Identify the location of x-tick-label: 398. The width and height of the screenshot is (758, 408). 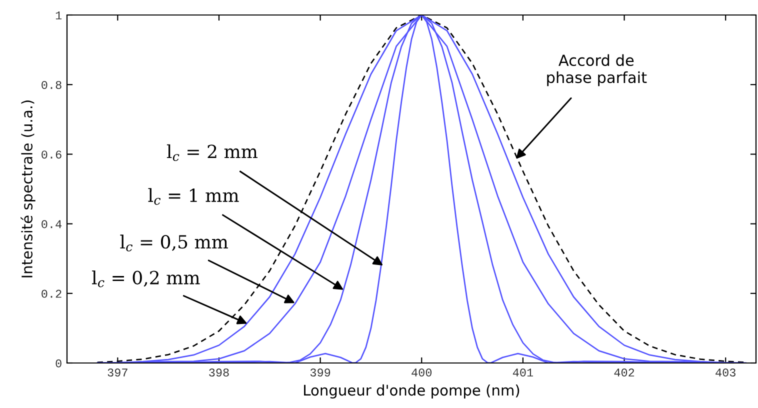
(219, 372).